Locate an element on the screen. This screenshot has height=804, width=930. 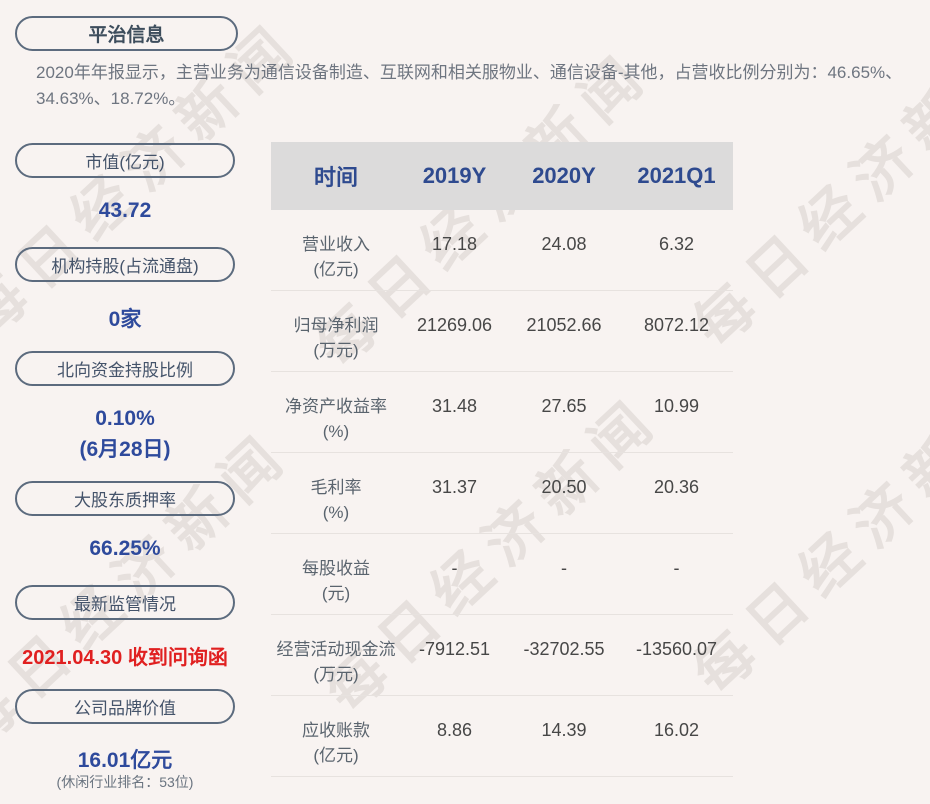
cell-value: 20.36 is located at coordinates (676, 487).